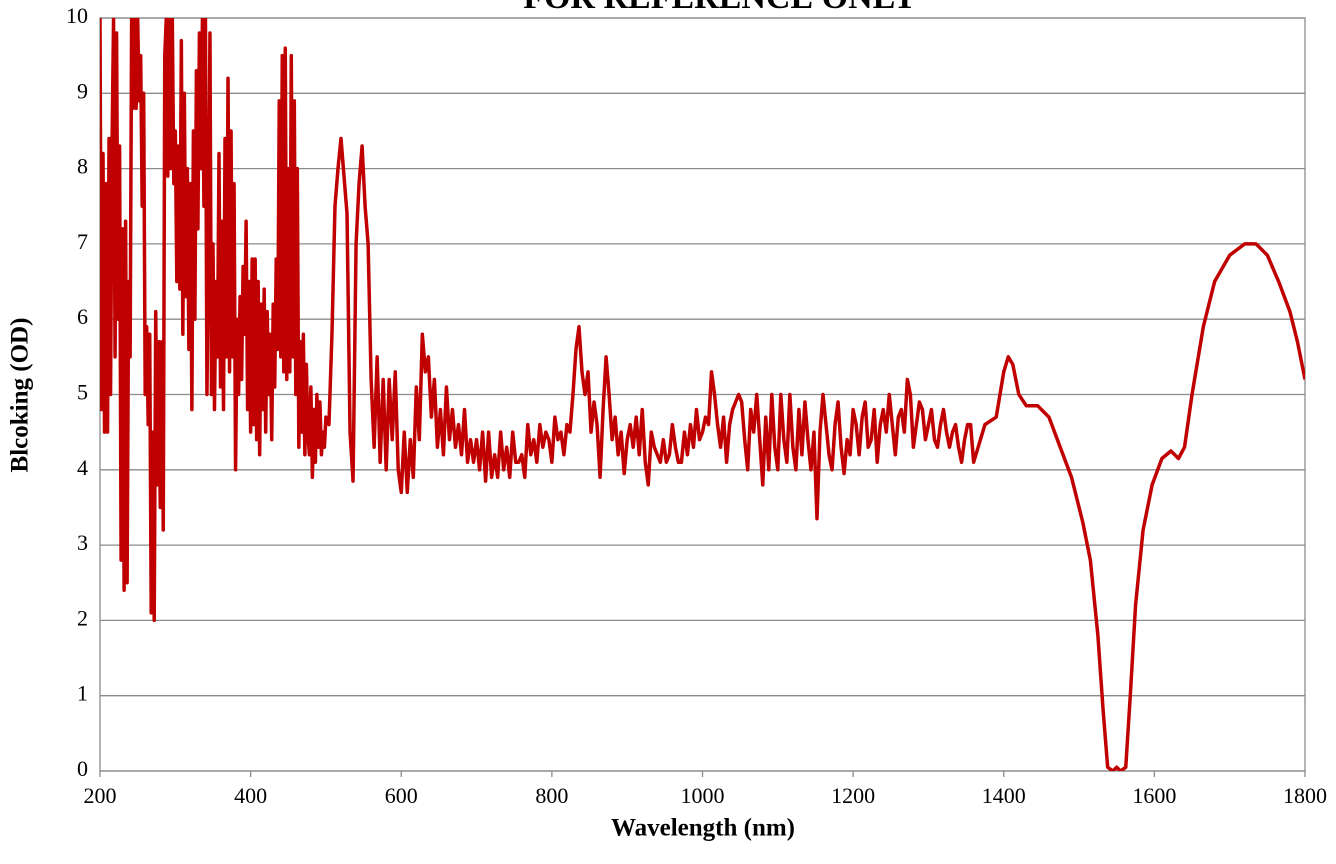 The image size is (1336, 864). I want to click on y-tick-label: 10, so click(77, 15).